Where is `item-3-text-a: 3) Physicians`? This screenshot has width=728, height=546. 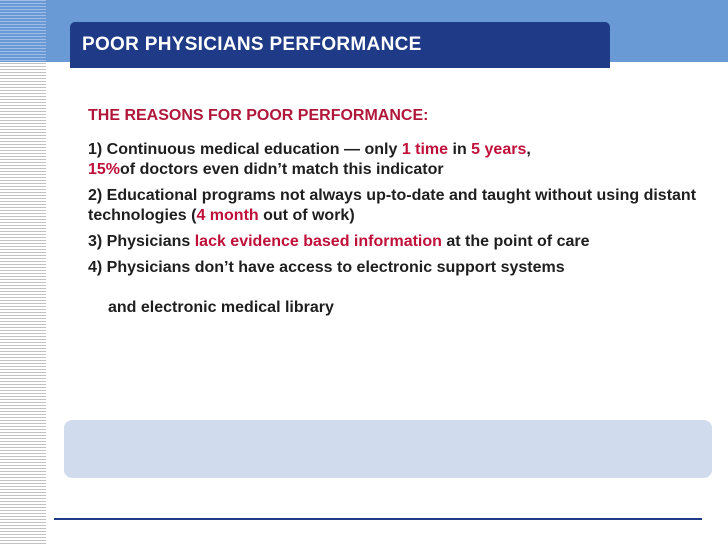 item-3-text-a: 3) Physicians is located at coordinates (141, 241).